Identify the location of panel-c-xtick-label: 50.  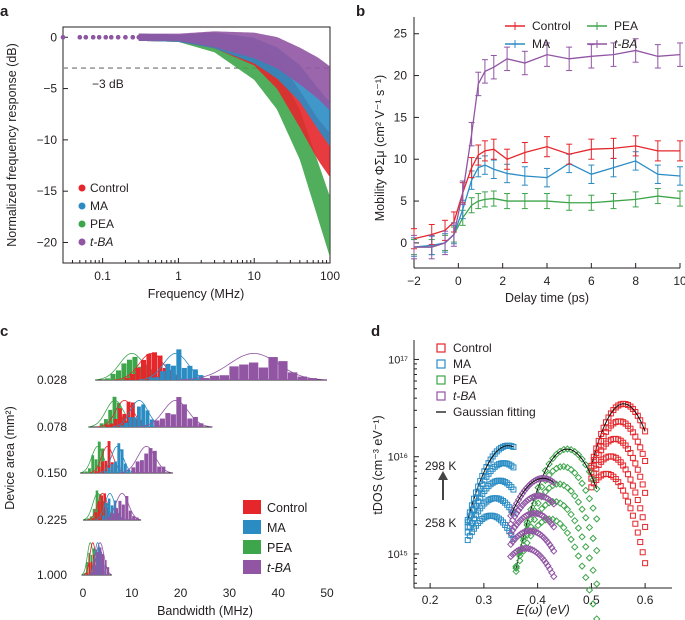
(327, 593).